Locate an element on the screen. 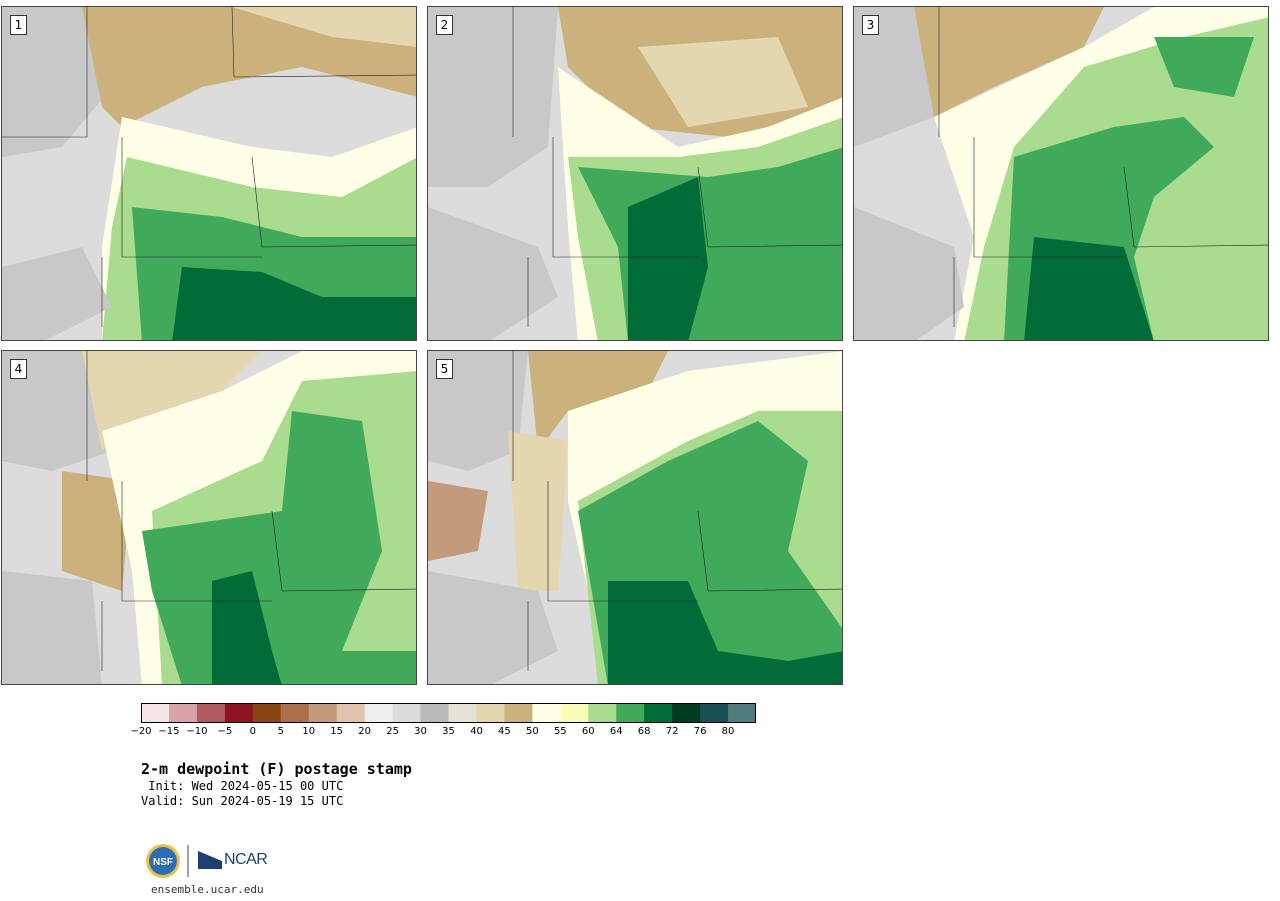 The height and width of the screenshot is (901, 1280). map-panel-3: 3 is located at coordinates (1061, 173).